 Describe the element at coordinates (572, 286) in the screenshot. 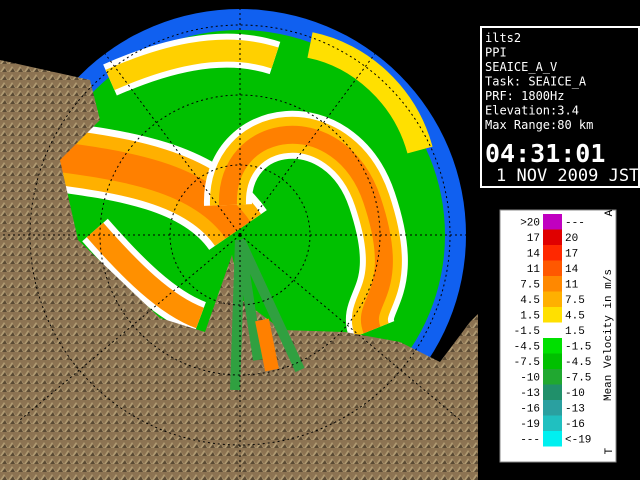

I see `legend-high: 11` at that location.